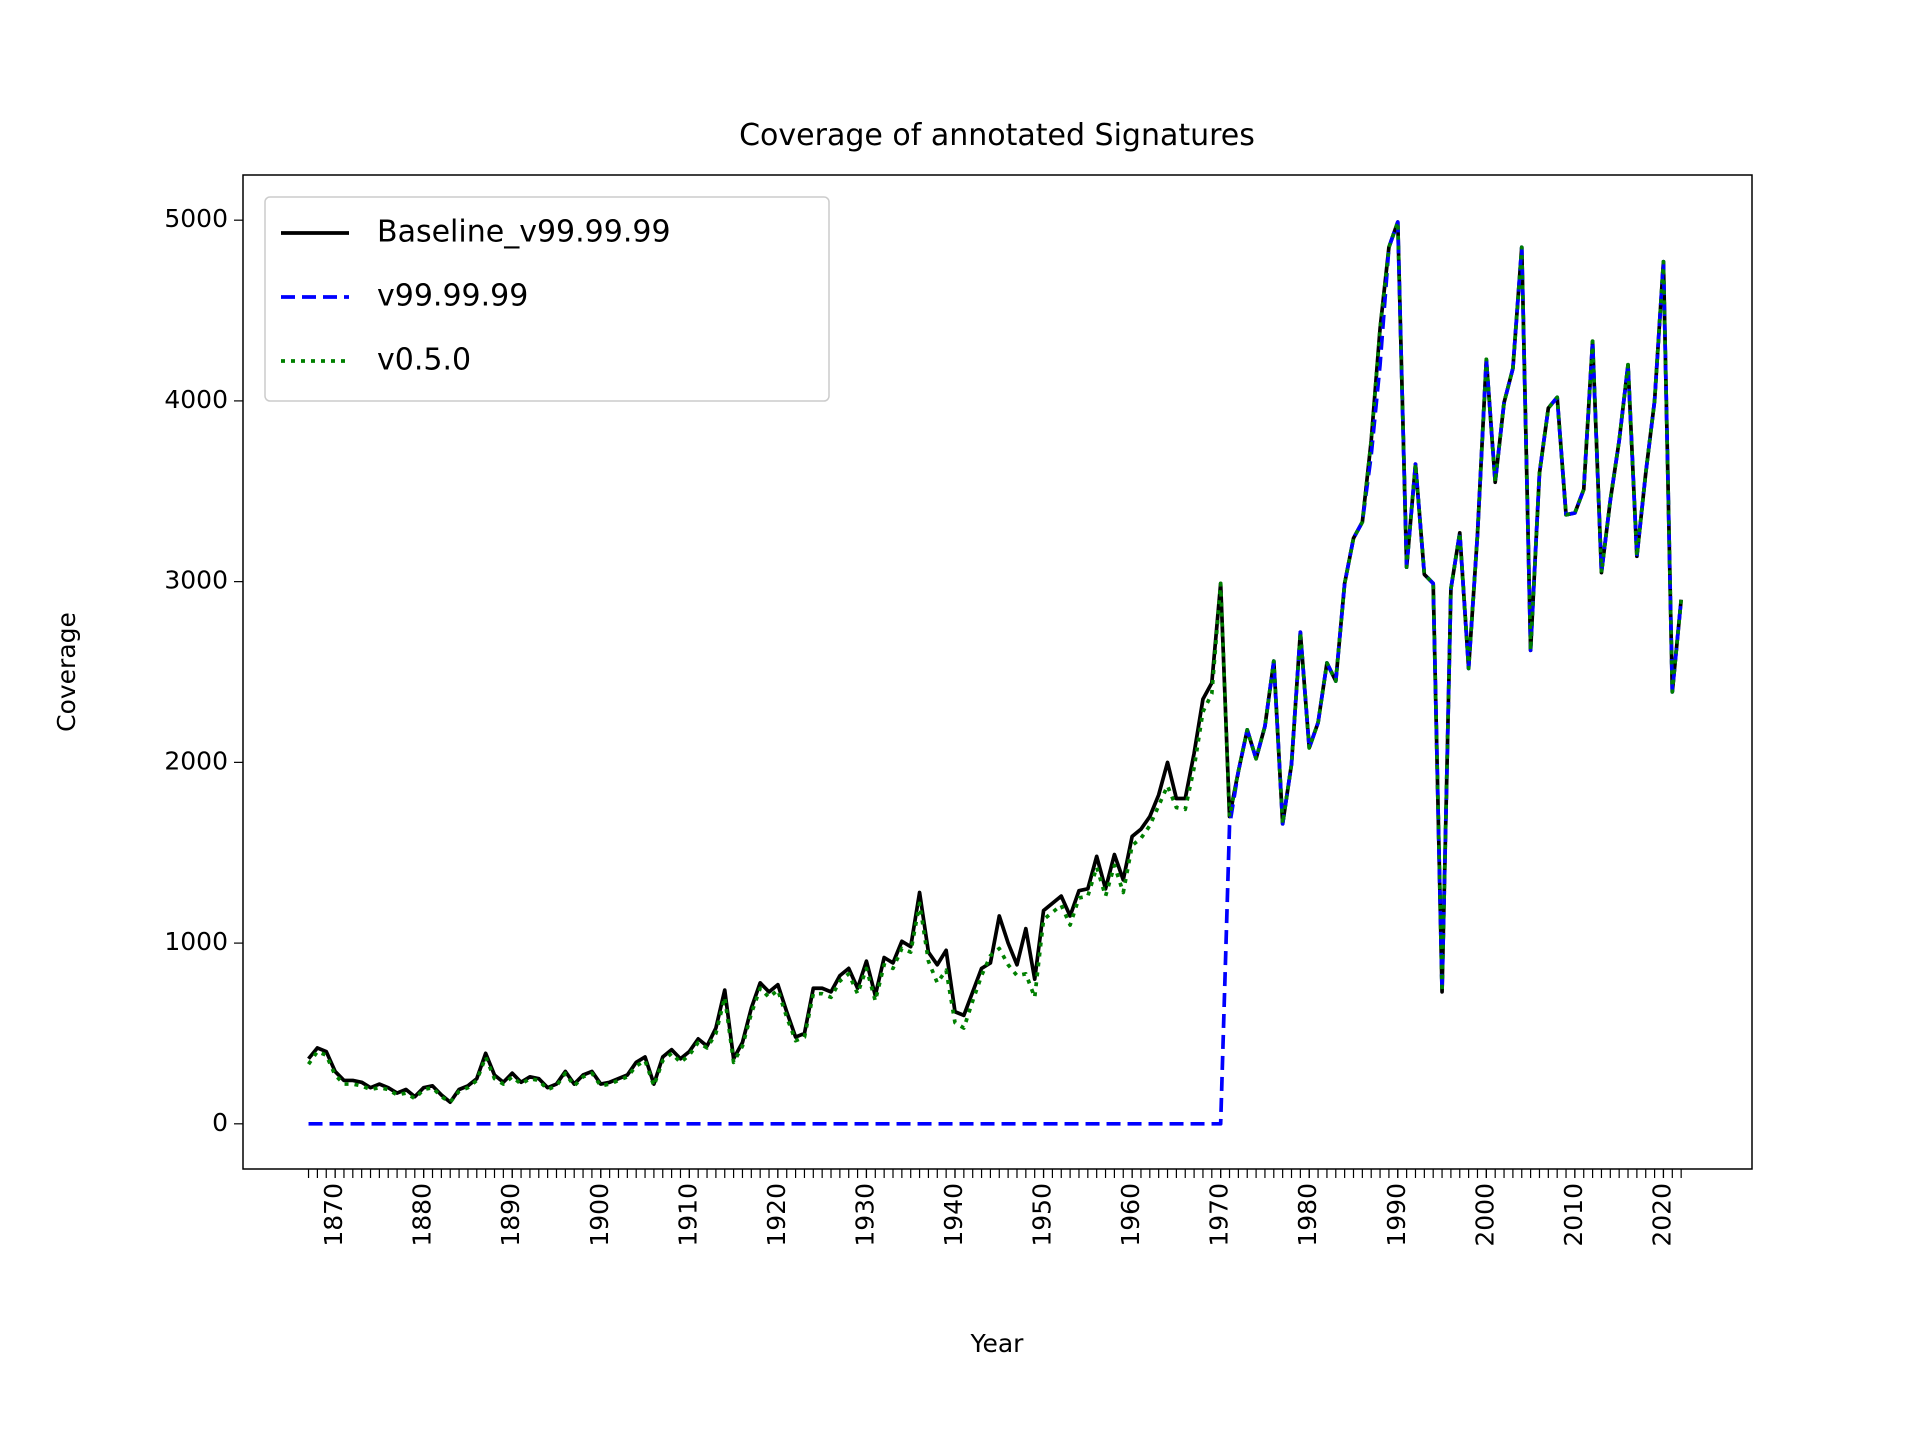 This screenshot has height=1440, width=1920. I want to click on y-axis-label: Coverage, so click(66, 672).